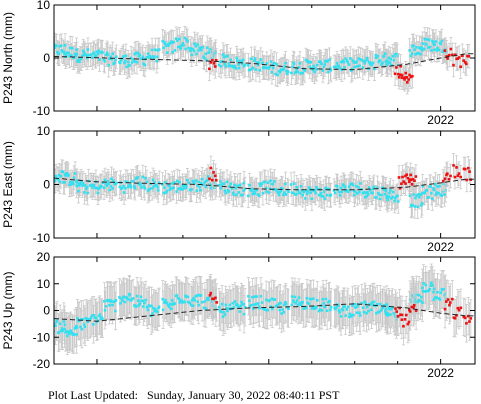 This screenshot has height=404, width=481. What do you see at coordinates (251, 56) in the screenshot?
I see `points-cyan` at bounding box center [251, 56].